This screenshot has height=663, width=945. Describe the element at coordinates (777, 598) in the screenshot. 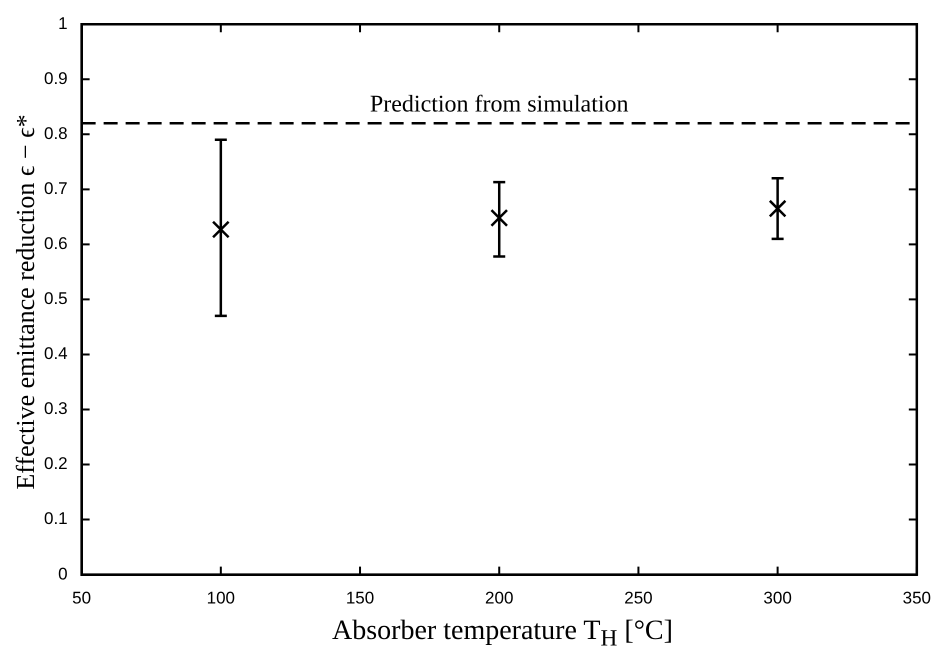

I see `x-tick-label: 300` at that location.